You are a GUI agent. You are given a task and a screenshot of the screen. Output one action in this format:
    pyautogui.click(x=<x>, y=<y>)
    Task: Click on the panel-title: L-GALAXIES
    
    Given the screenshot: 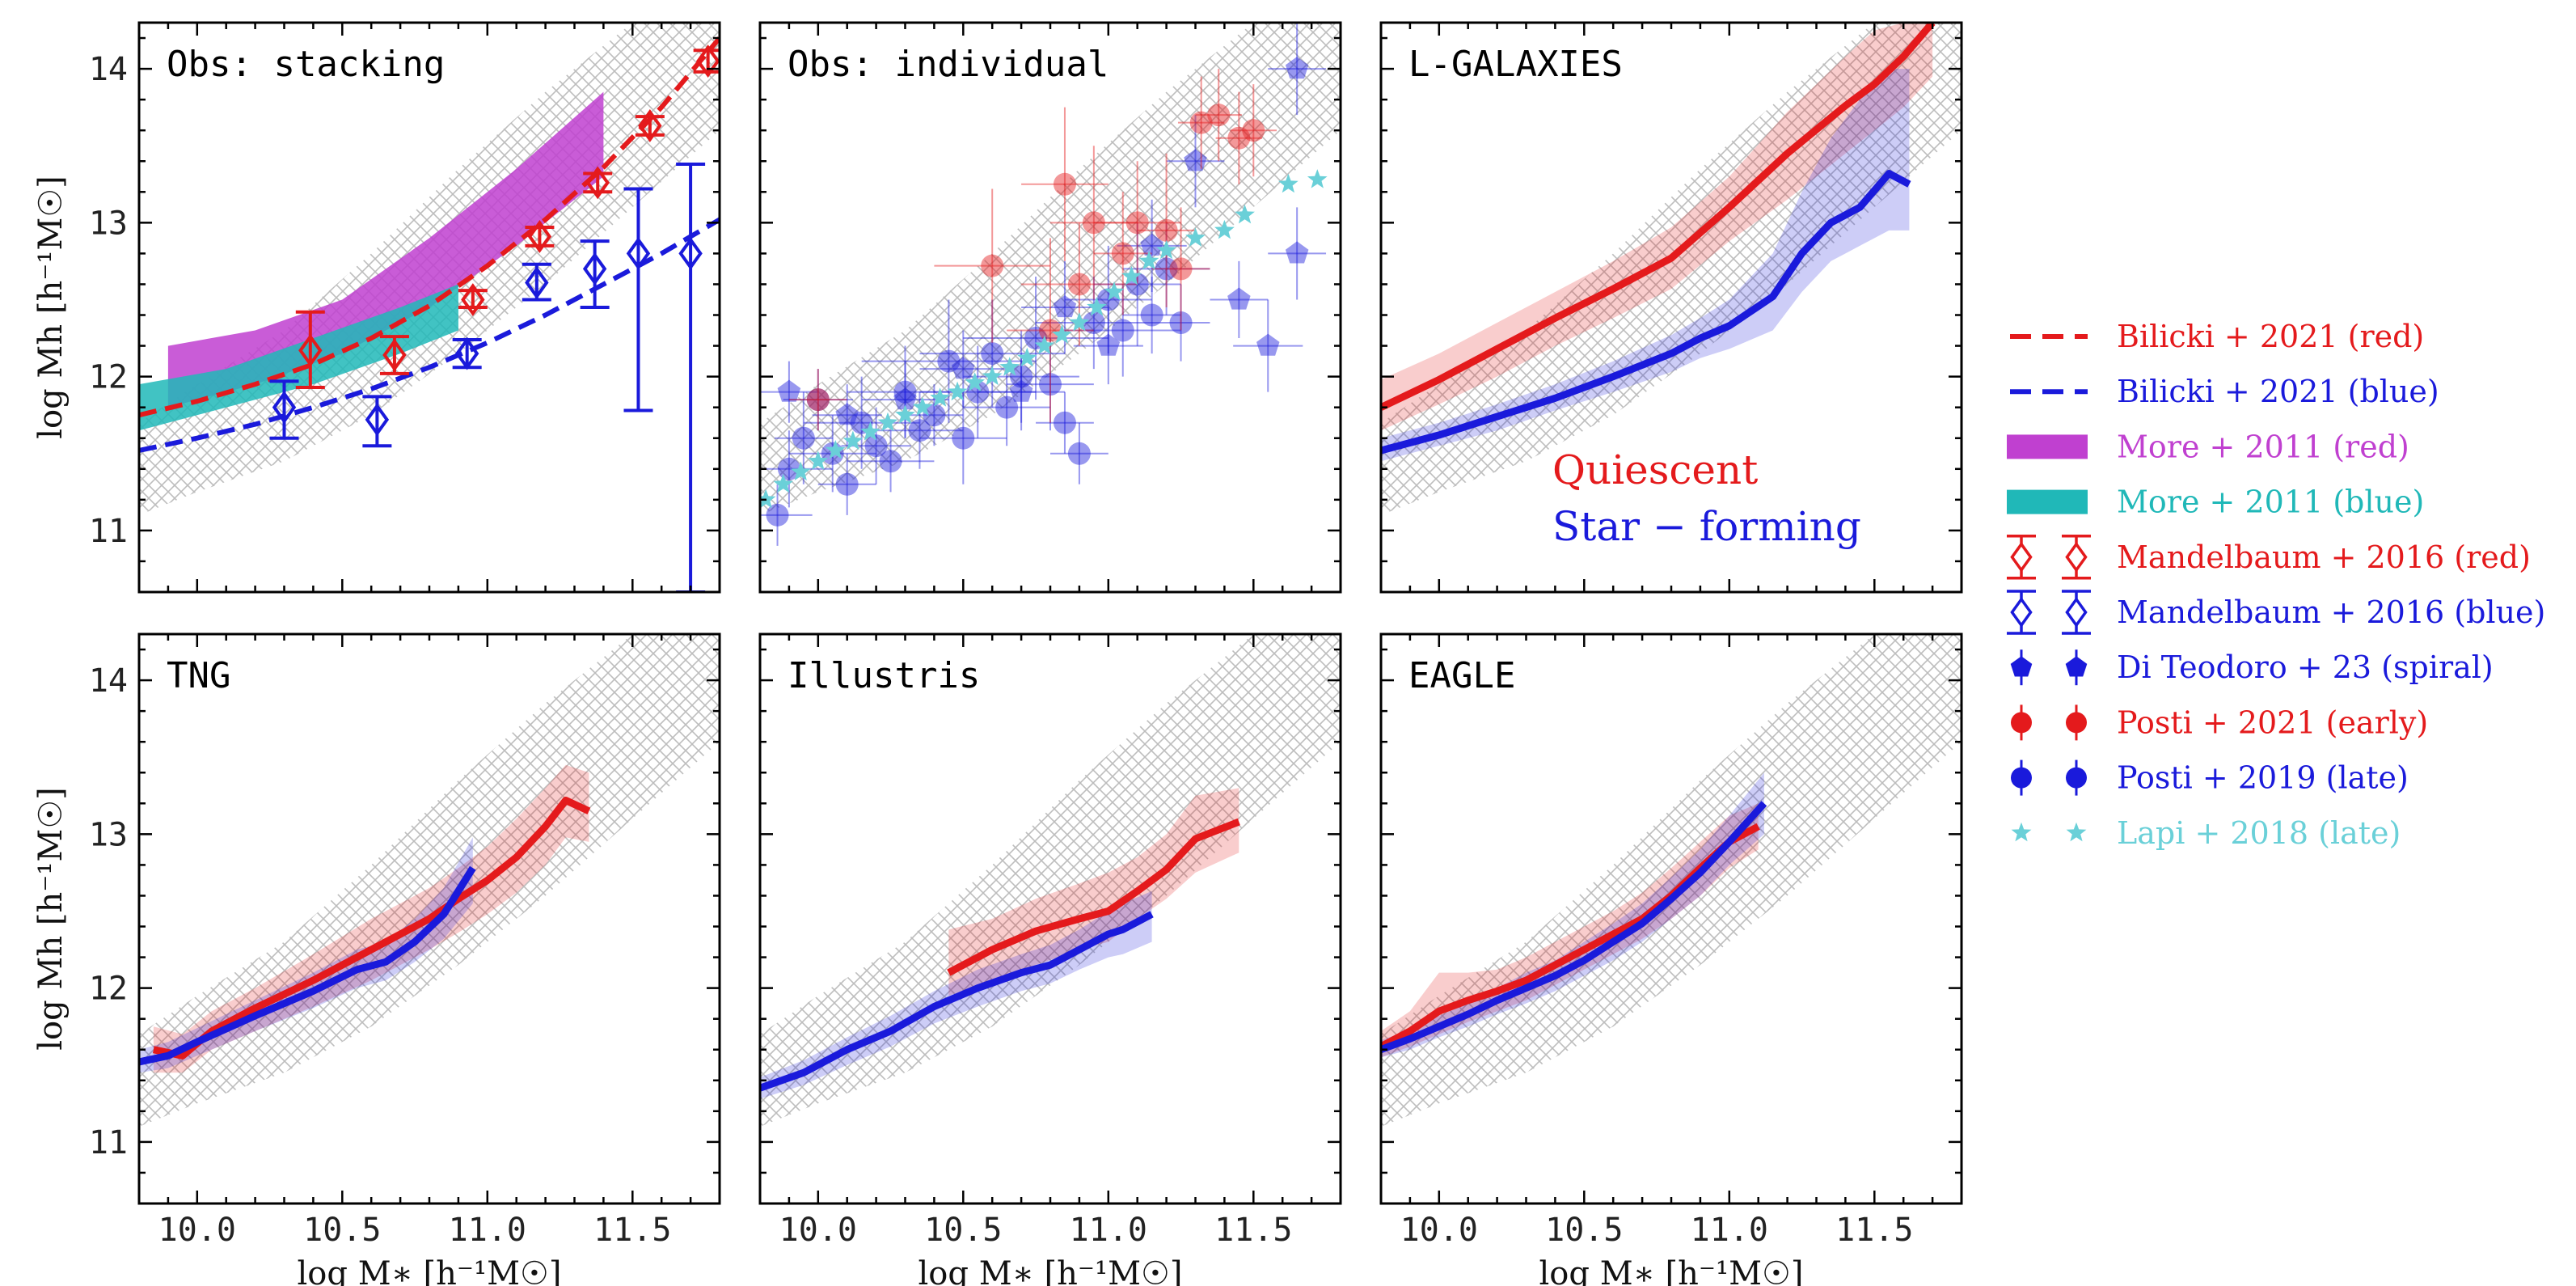 What is the action you would take?
    pyautogui.click(x=1515, y=64)
    